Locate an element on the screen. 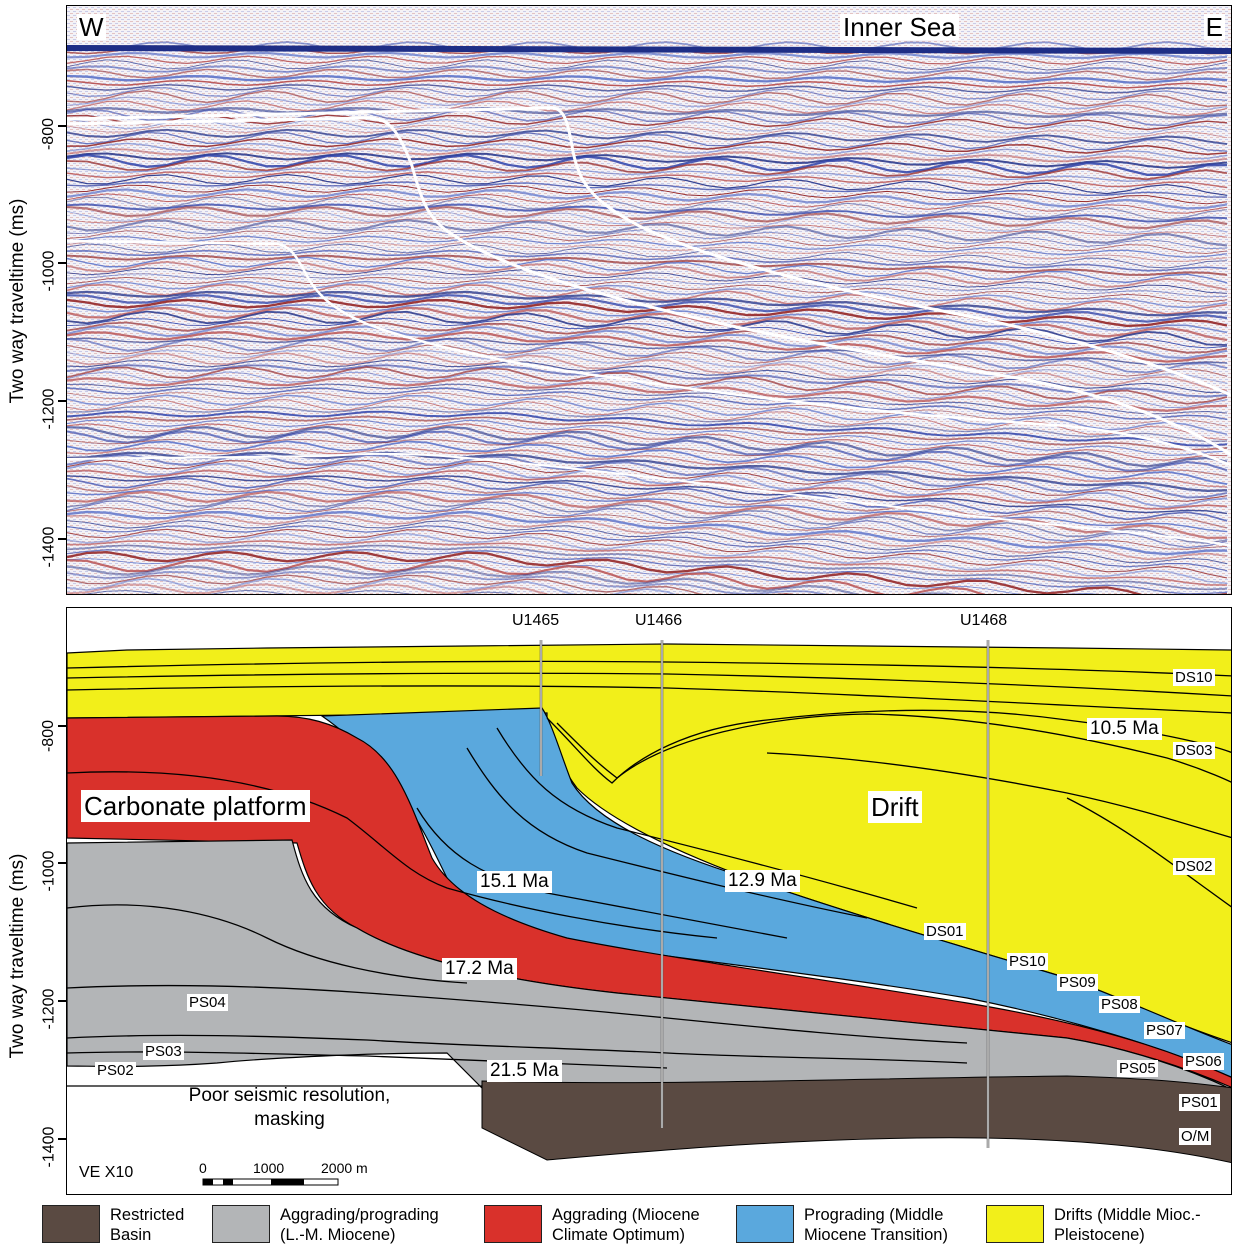  well-label-u1465: U1465 is located at coordinates (536, 620).